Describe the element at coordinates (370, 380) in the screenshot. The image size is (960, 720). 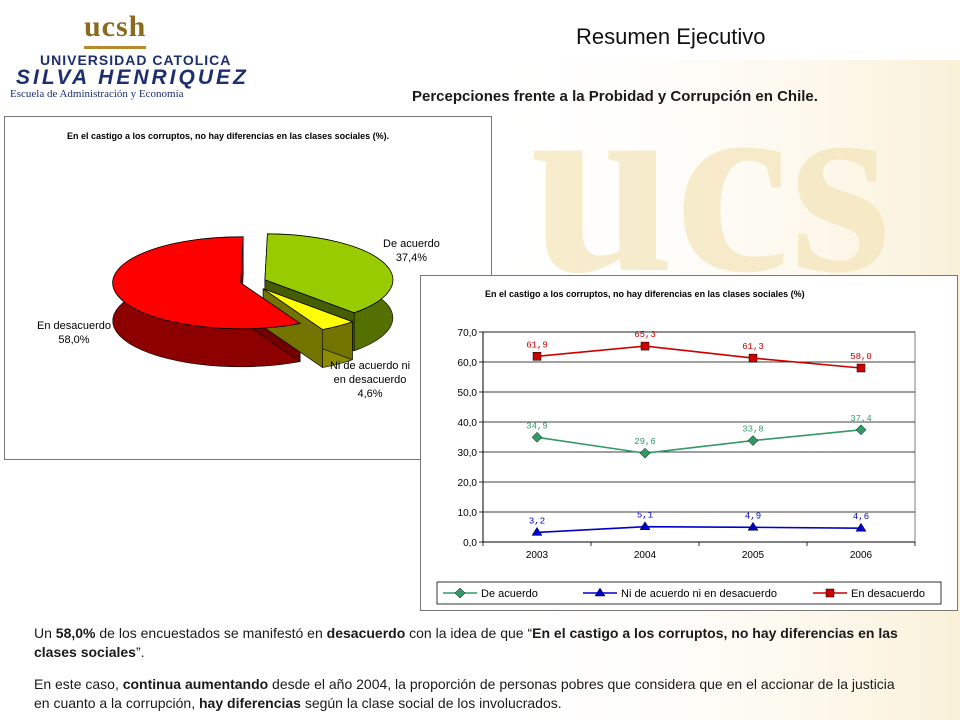
I see `pie-label-ni-de-acuerdo: Ni de acuerdo ni en desacuerdo 4,6%` at that location.